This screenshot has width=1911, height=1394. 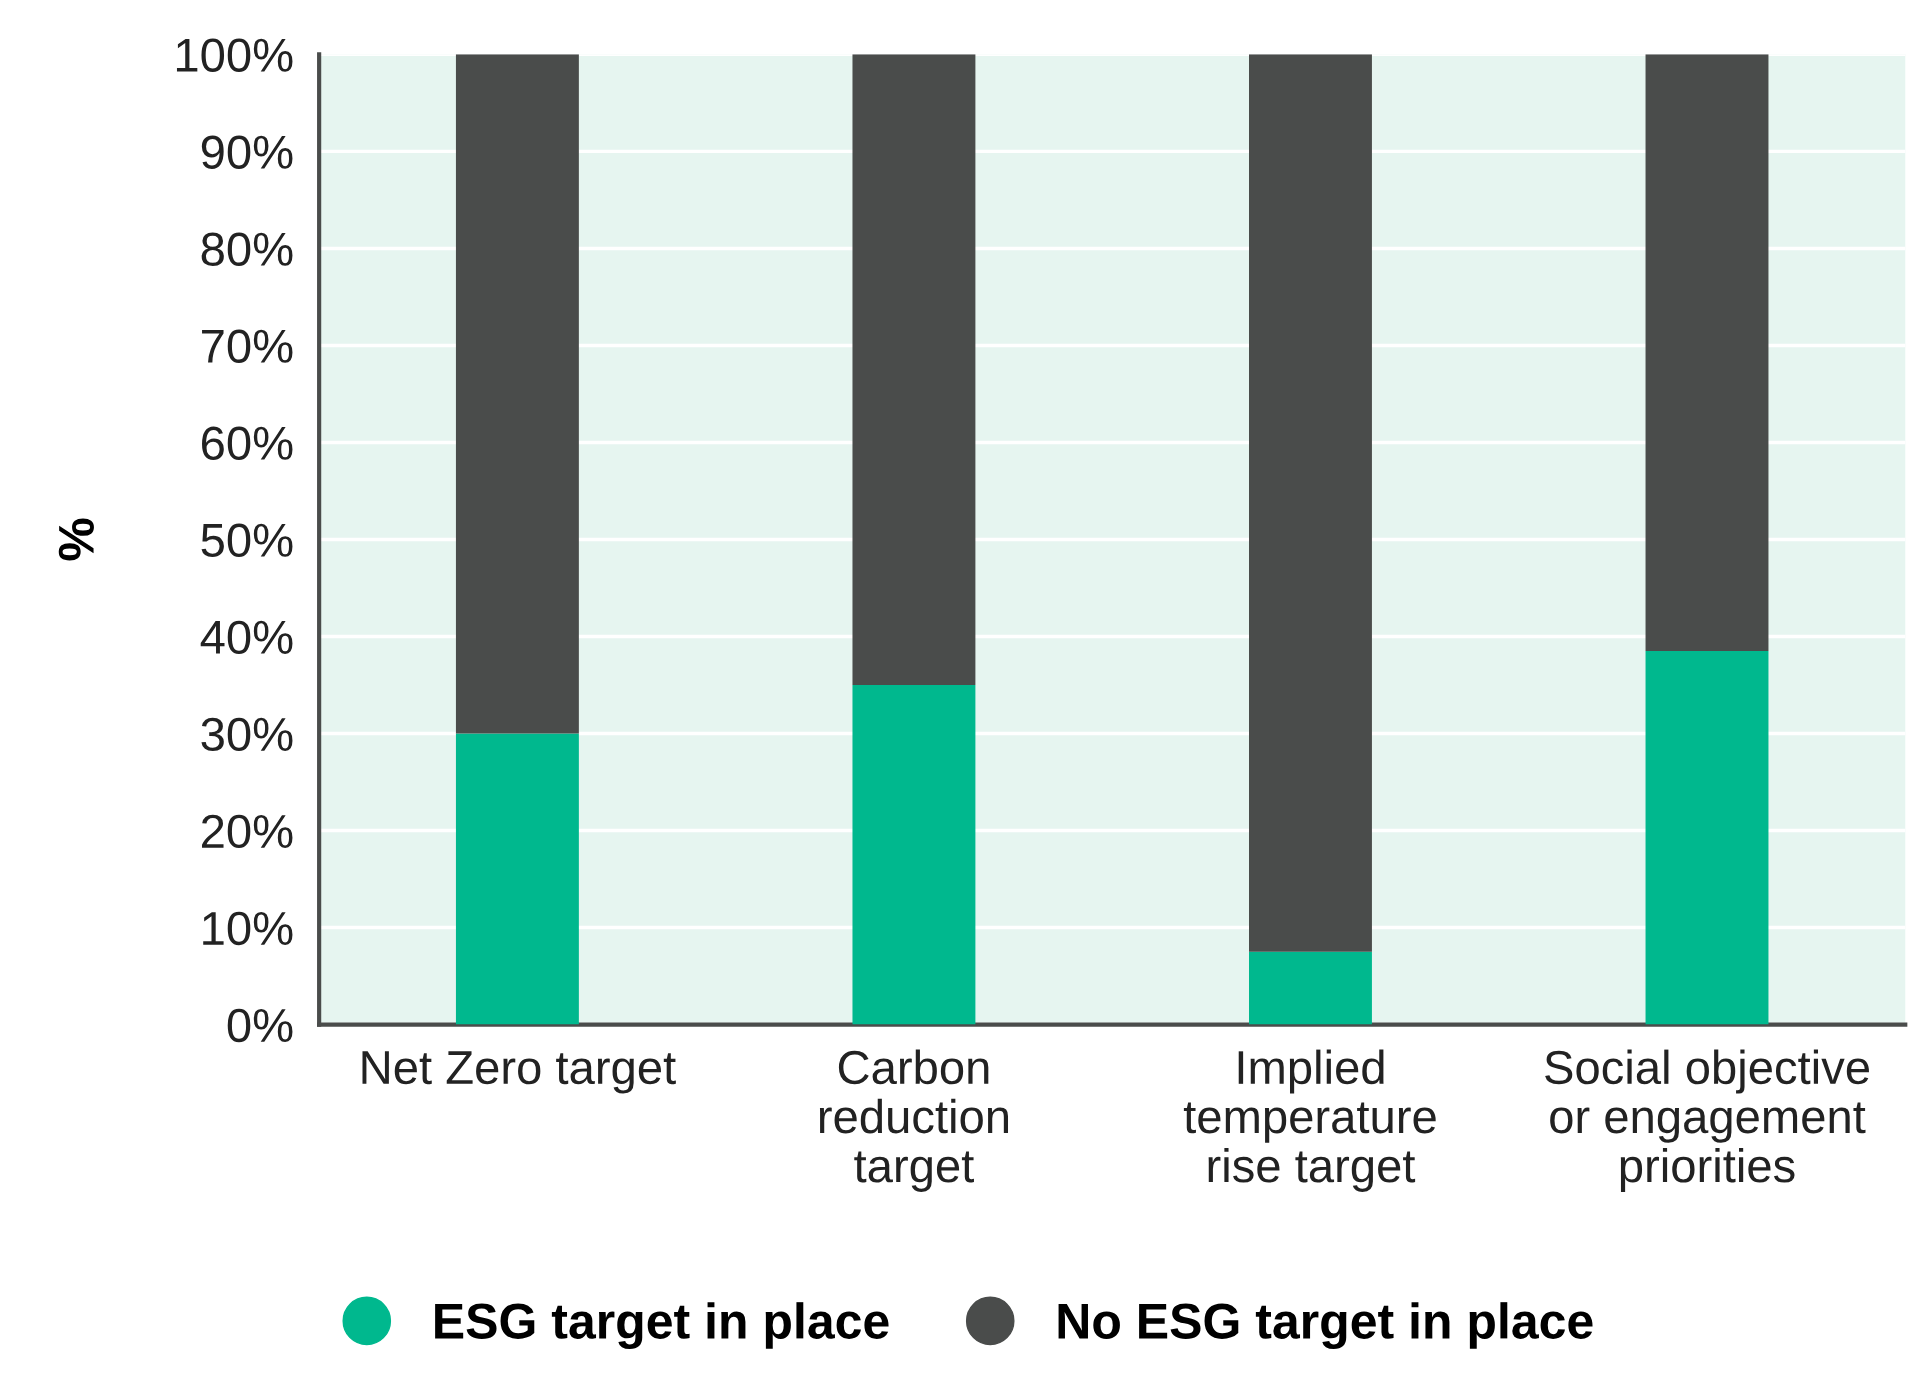 What do you see at coordinates (247, 443) in the screenshot?
I see `y-tick-label: 60%` at bounding box center [247, 443].